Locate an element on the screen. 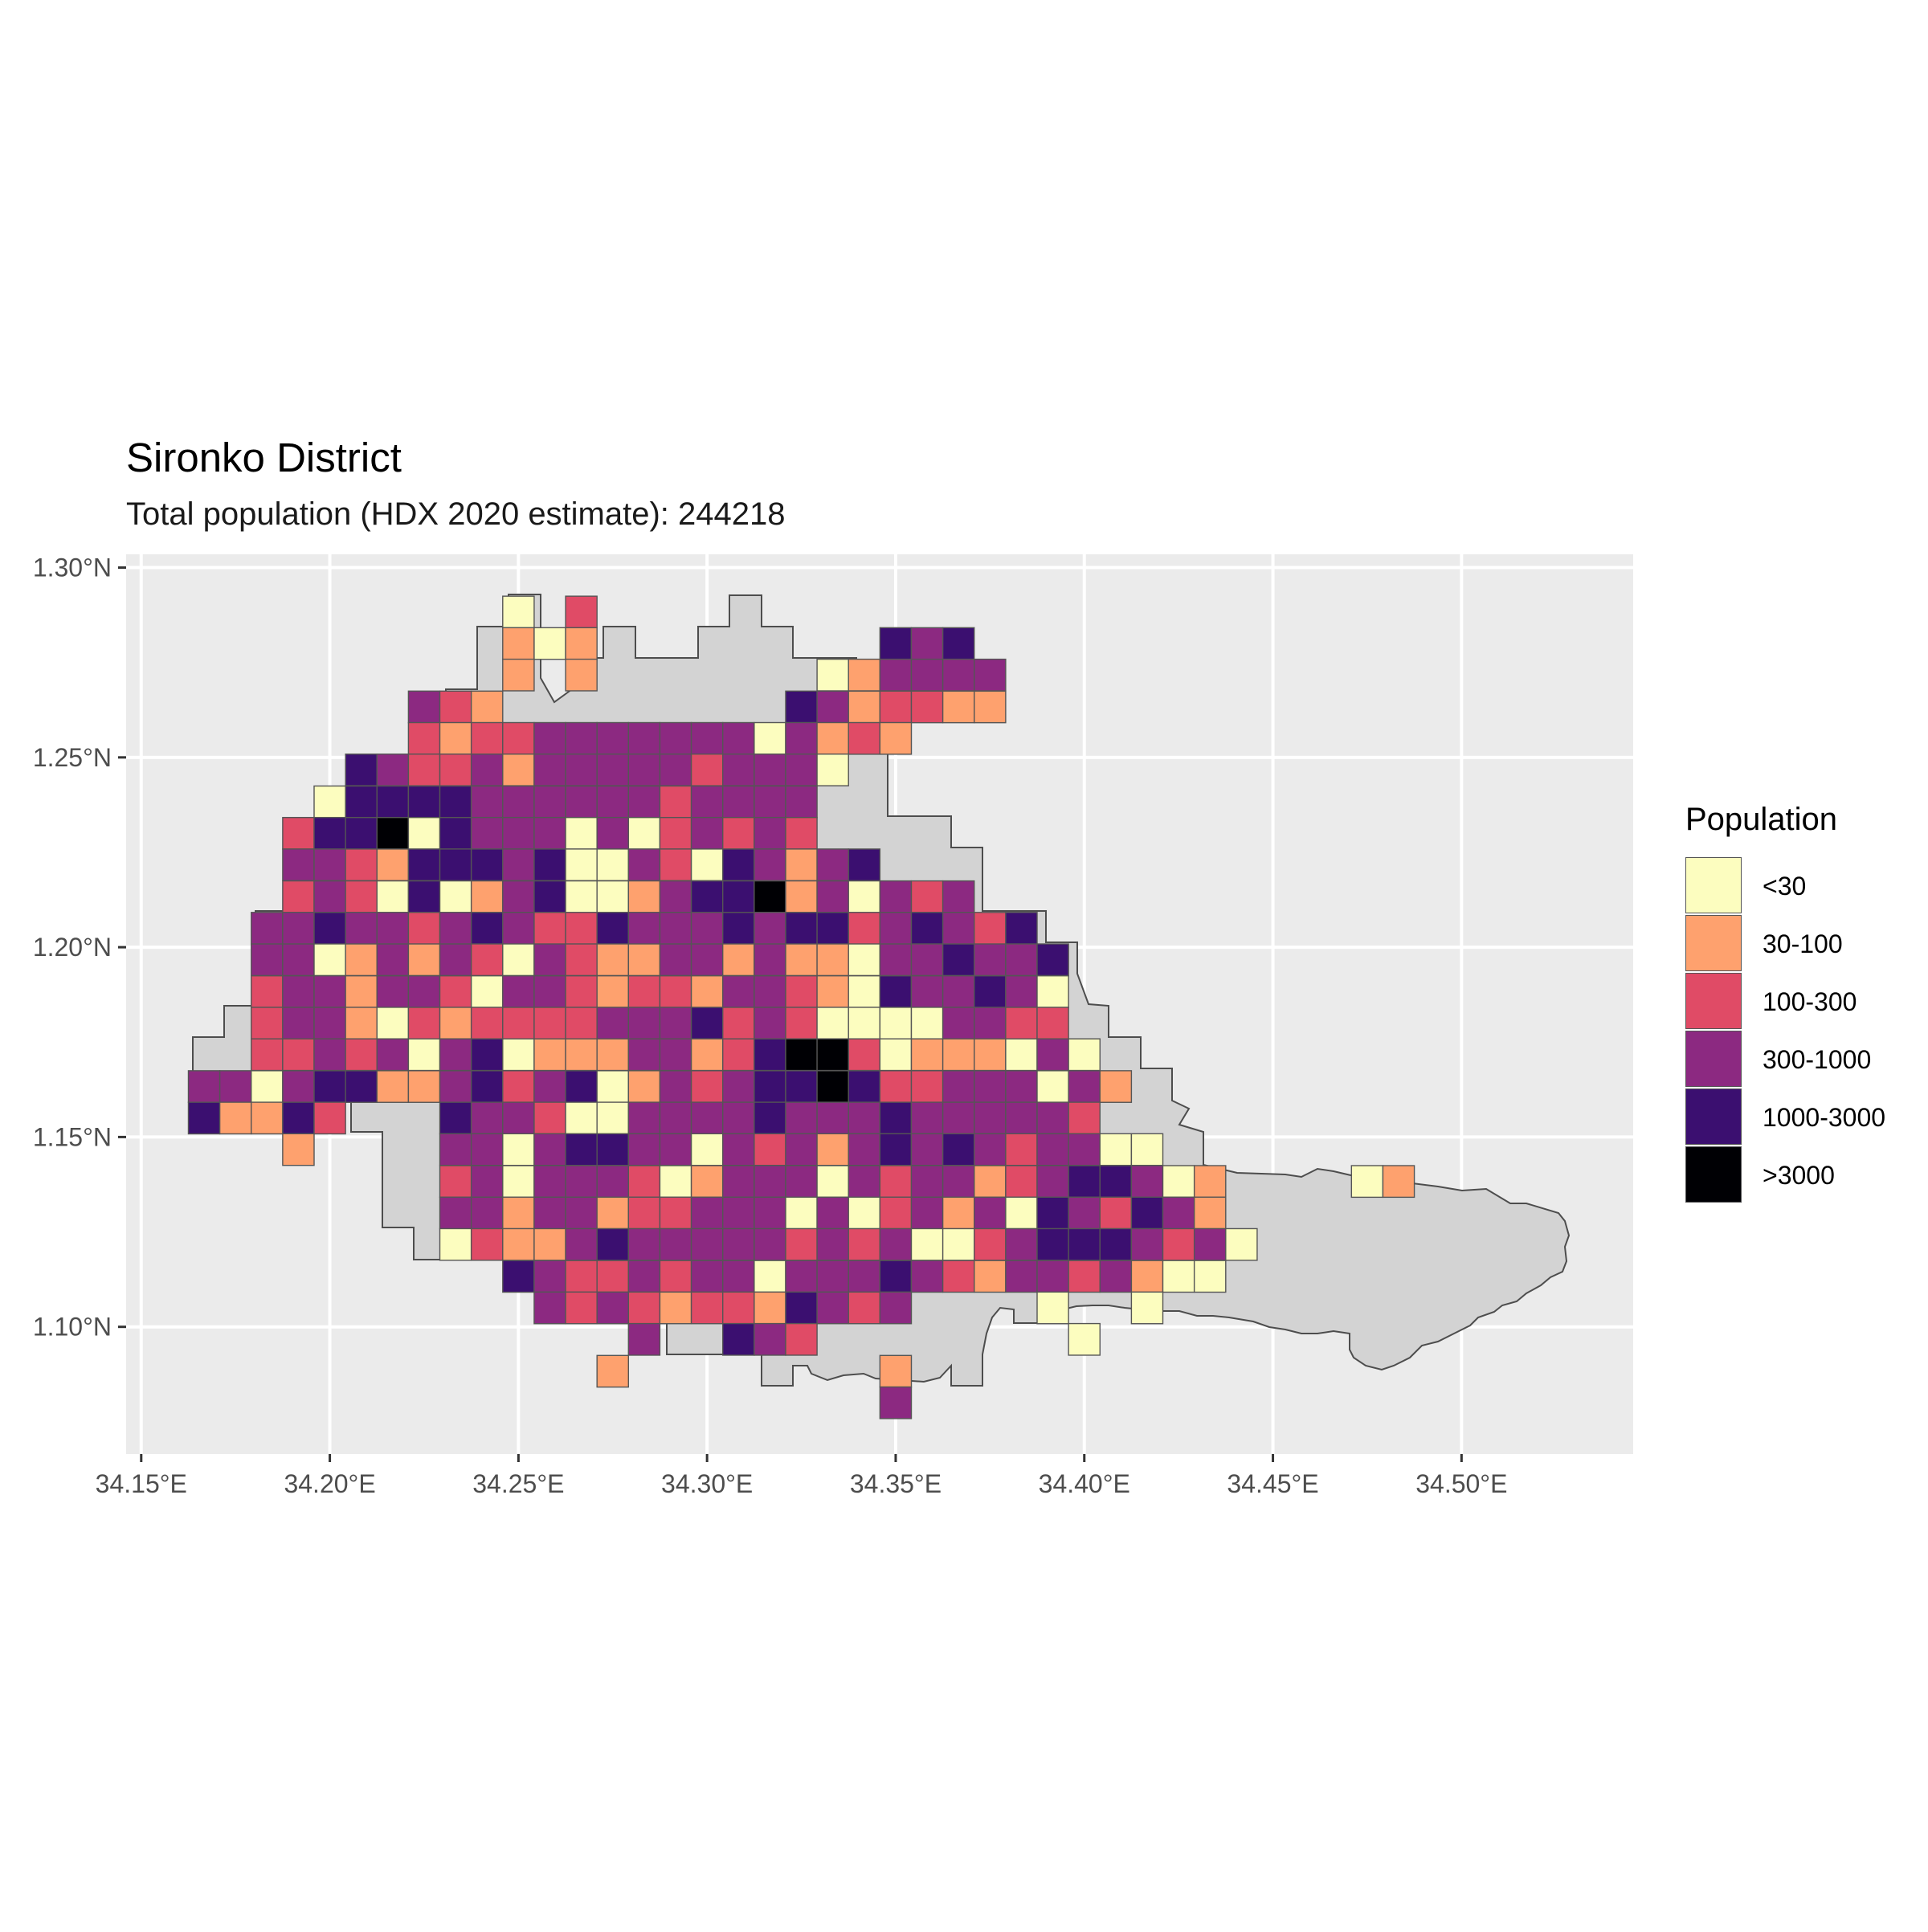  x-tick-label: 34.20°E is located at coordinates (329, 1484).